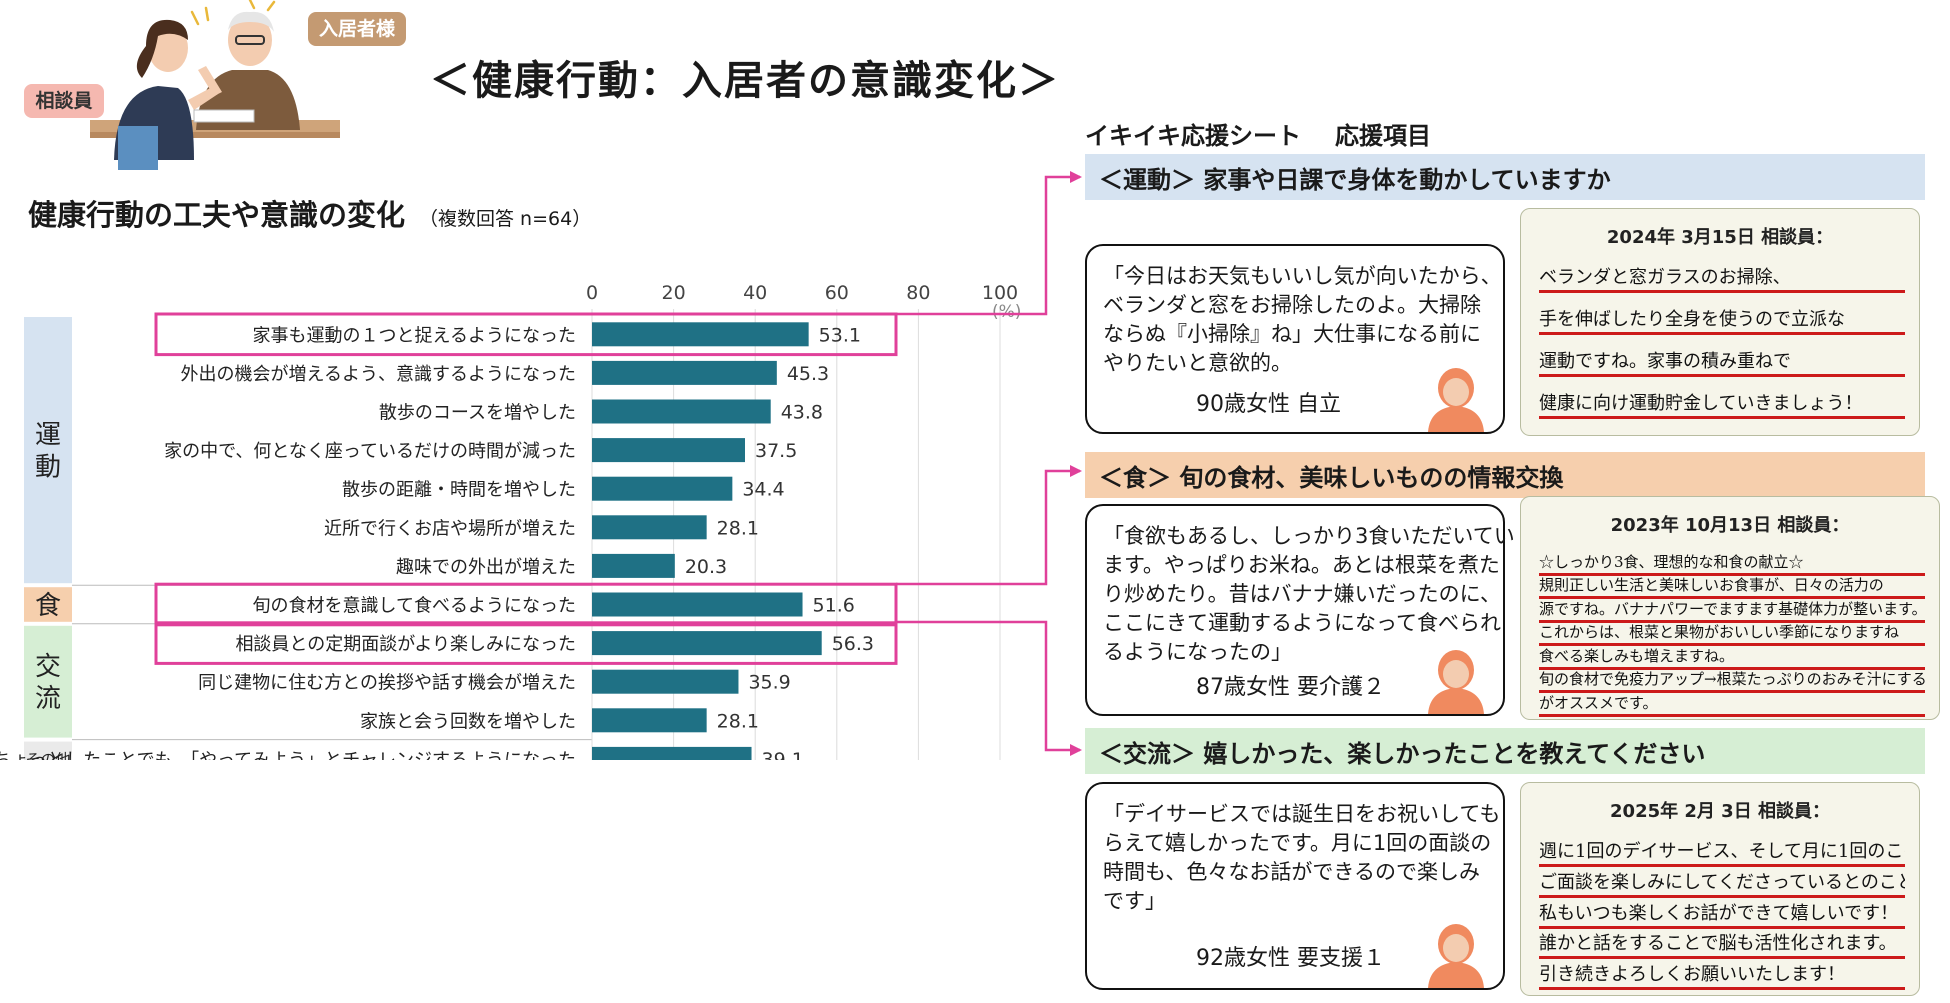  Describe the element at coordinates (1505, 751) in the screenshot. I see `section-header-2: ＜交流＞ 嬉しかった、楽しかったことを教えてください` at that location.